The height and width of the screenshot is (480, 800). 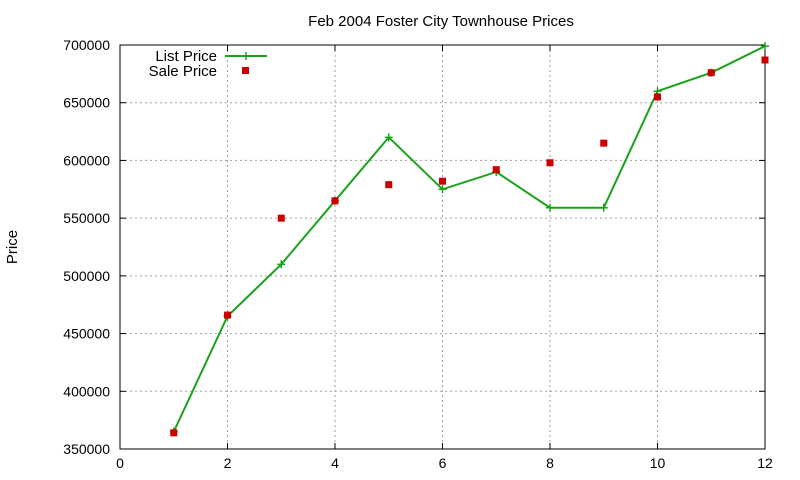 I want to click on y-tick-label: 700000, so click(x=86, y=45).